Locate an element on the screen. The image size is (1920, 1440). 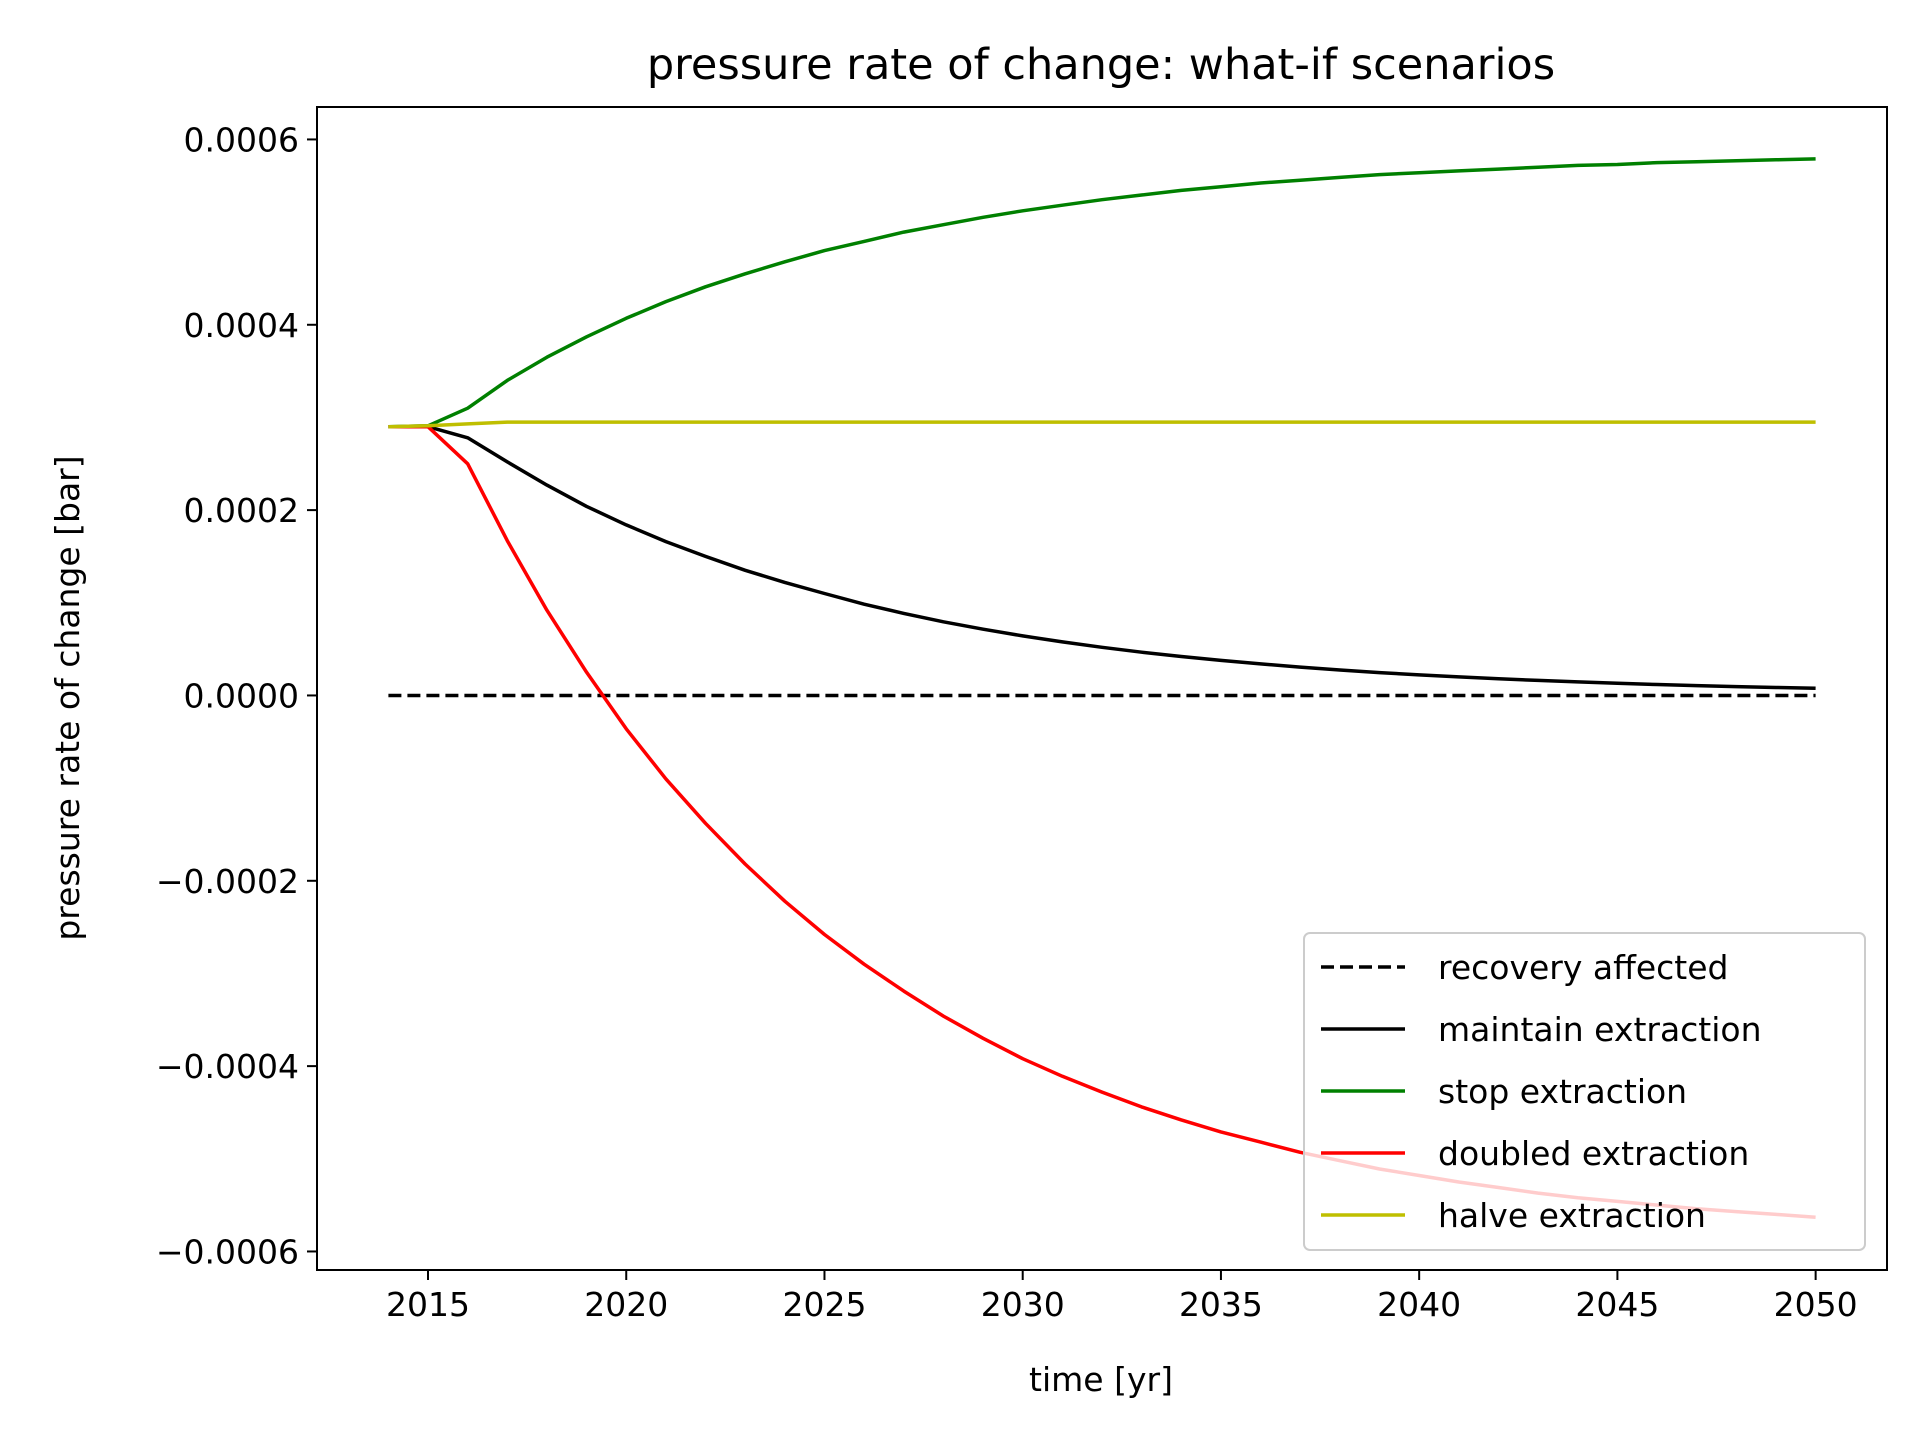
legend-label: doubled extraction is located at coordinates (1593, 1153).